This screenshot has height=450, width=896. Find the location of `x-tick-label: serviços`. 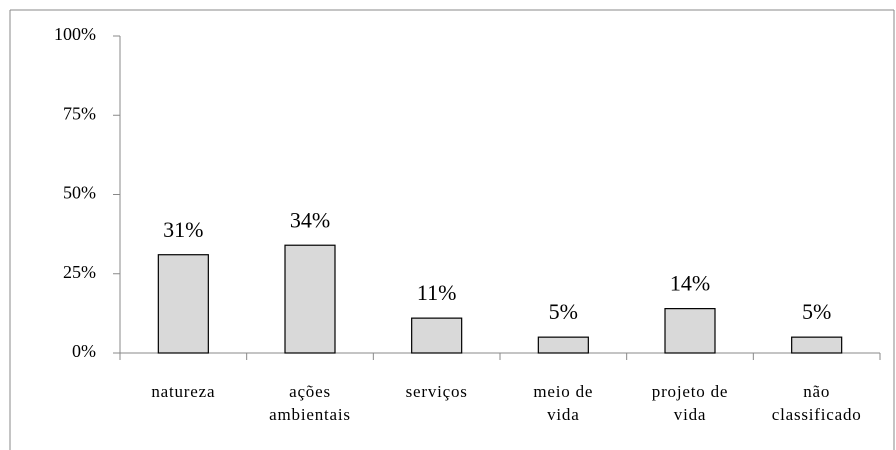

x-tick-label: serviços is located at coordinates (437, 391).